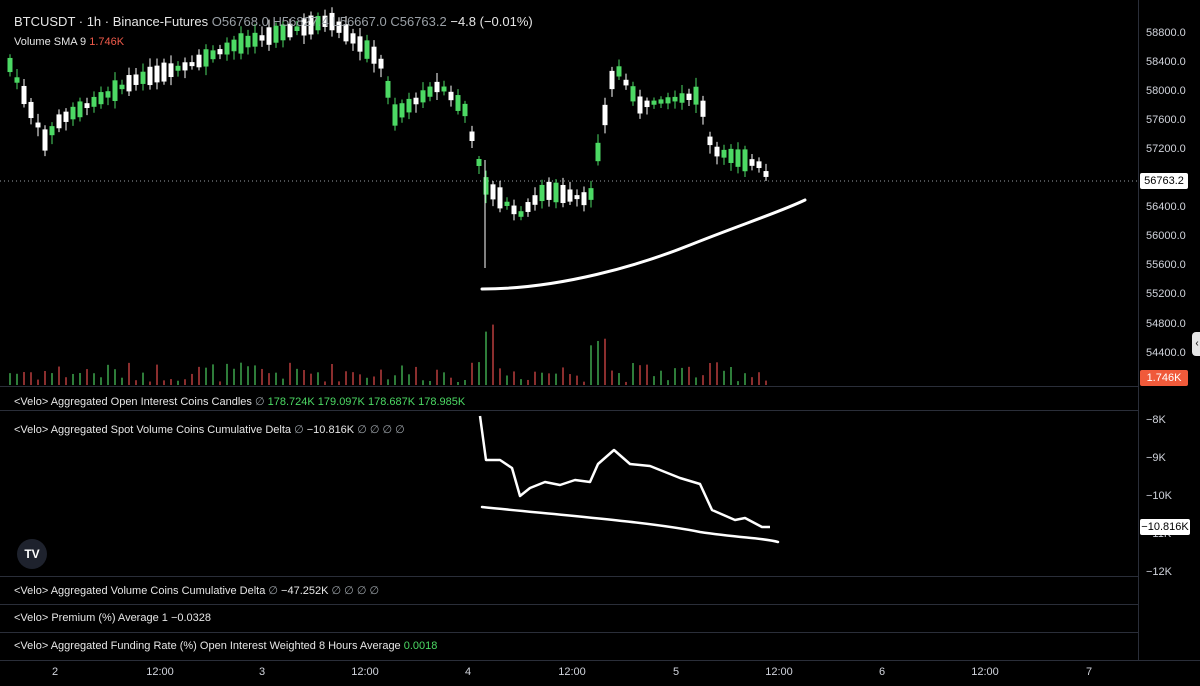 Image resolution: width=1200 pixels, height=686 pixels. Describe the element at coordinates (1166, 265) in the screenshot. I see `price-tick: 55600.0` at that location.